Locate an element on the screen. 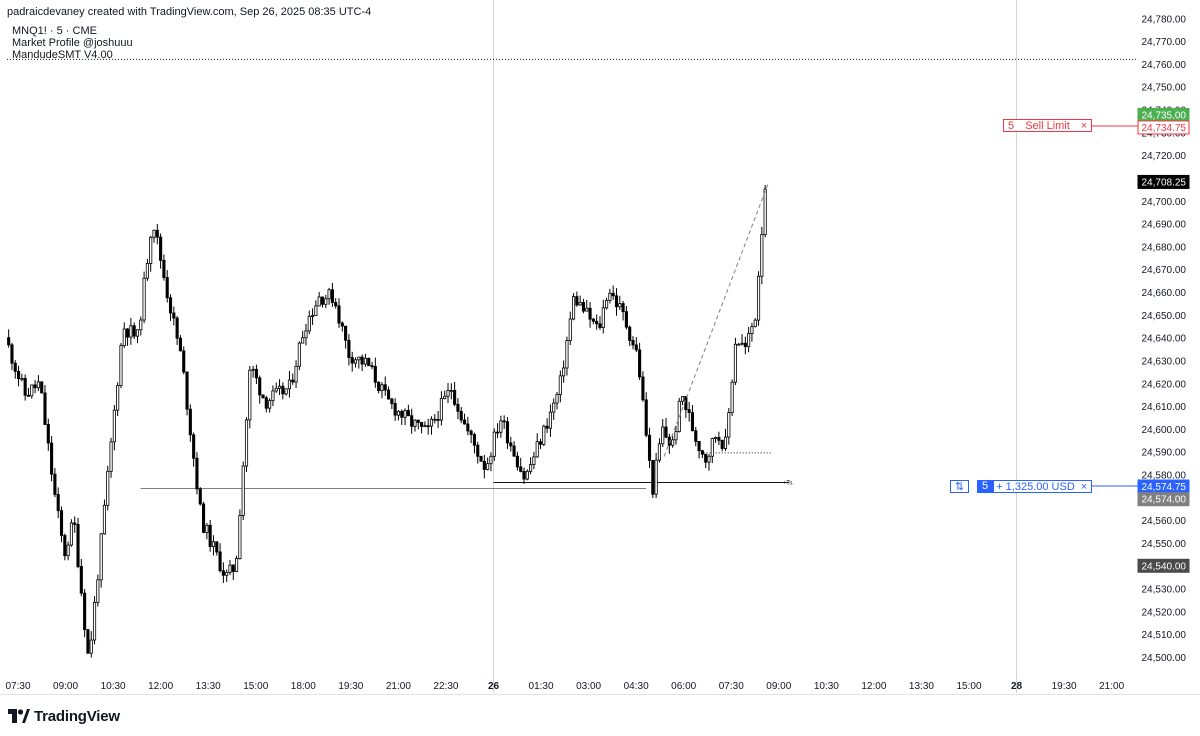 This screenshot has width=1200, height=736. price-axis-tag-bg is located at coordinates (1163, 565).